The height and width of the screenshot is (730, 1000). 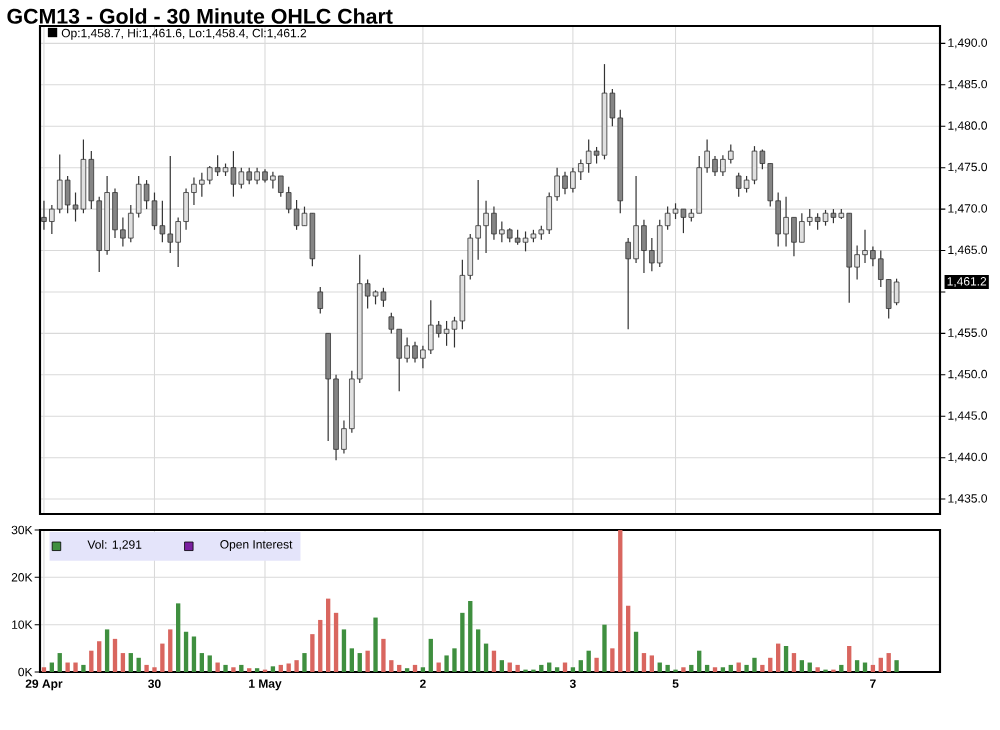 I want to click on chart-title: GCM13 - Gold - 30 Minute OHLC Chart, so click(x=200, y=16).